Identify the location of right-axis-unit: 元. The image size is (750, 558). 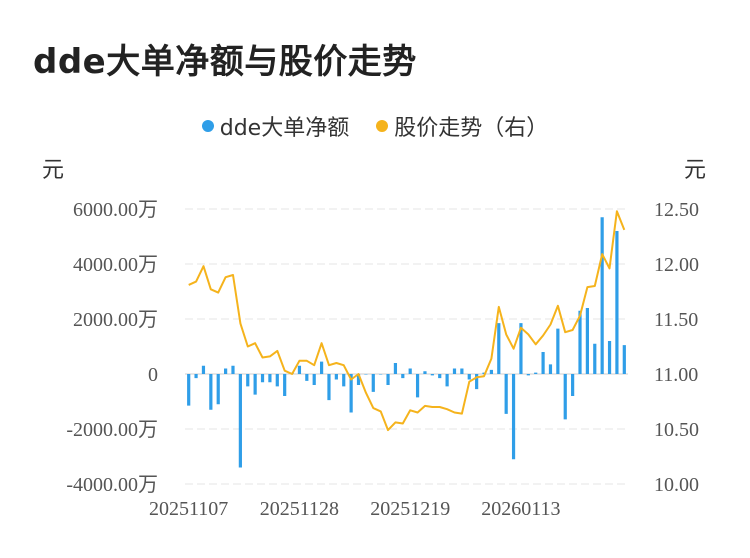
(695, 170).